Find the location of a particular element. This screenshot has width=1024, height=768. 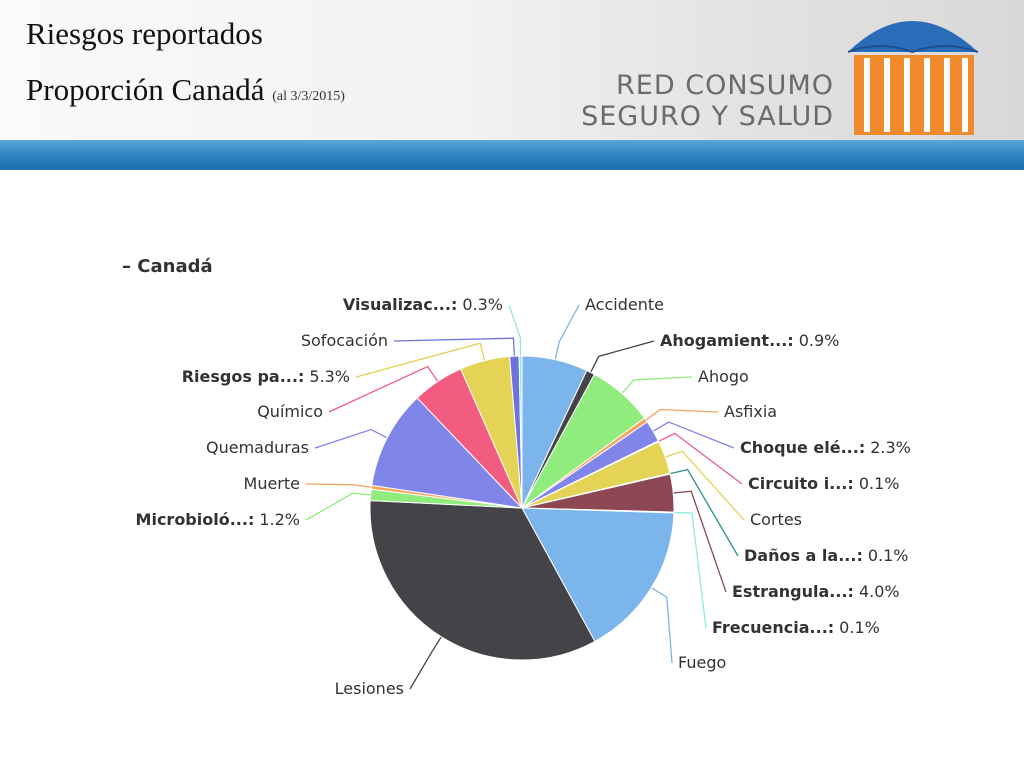

label-name: Muerte is located at coordinates (272, 483).